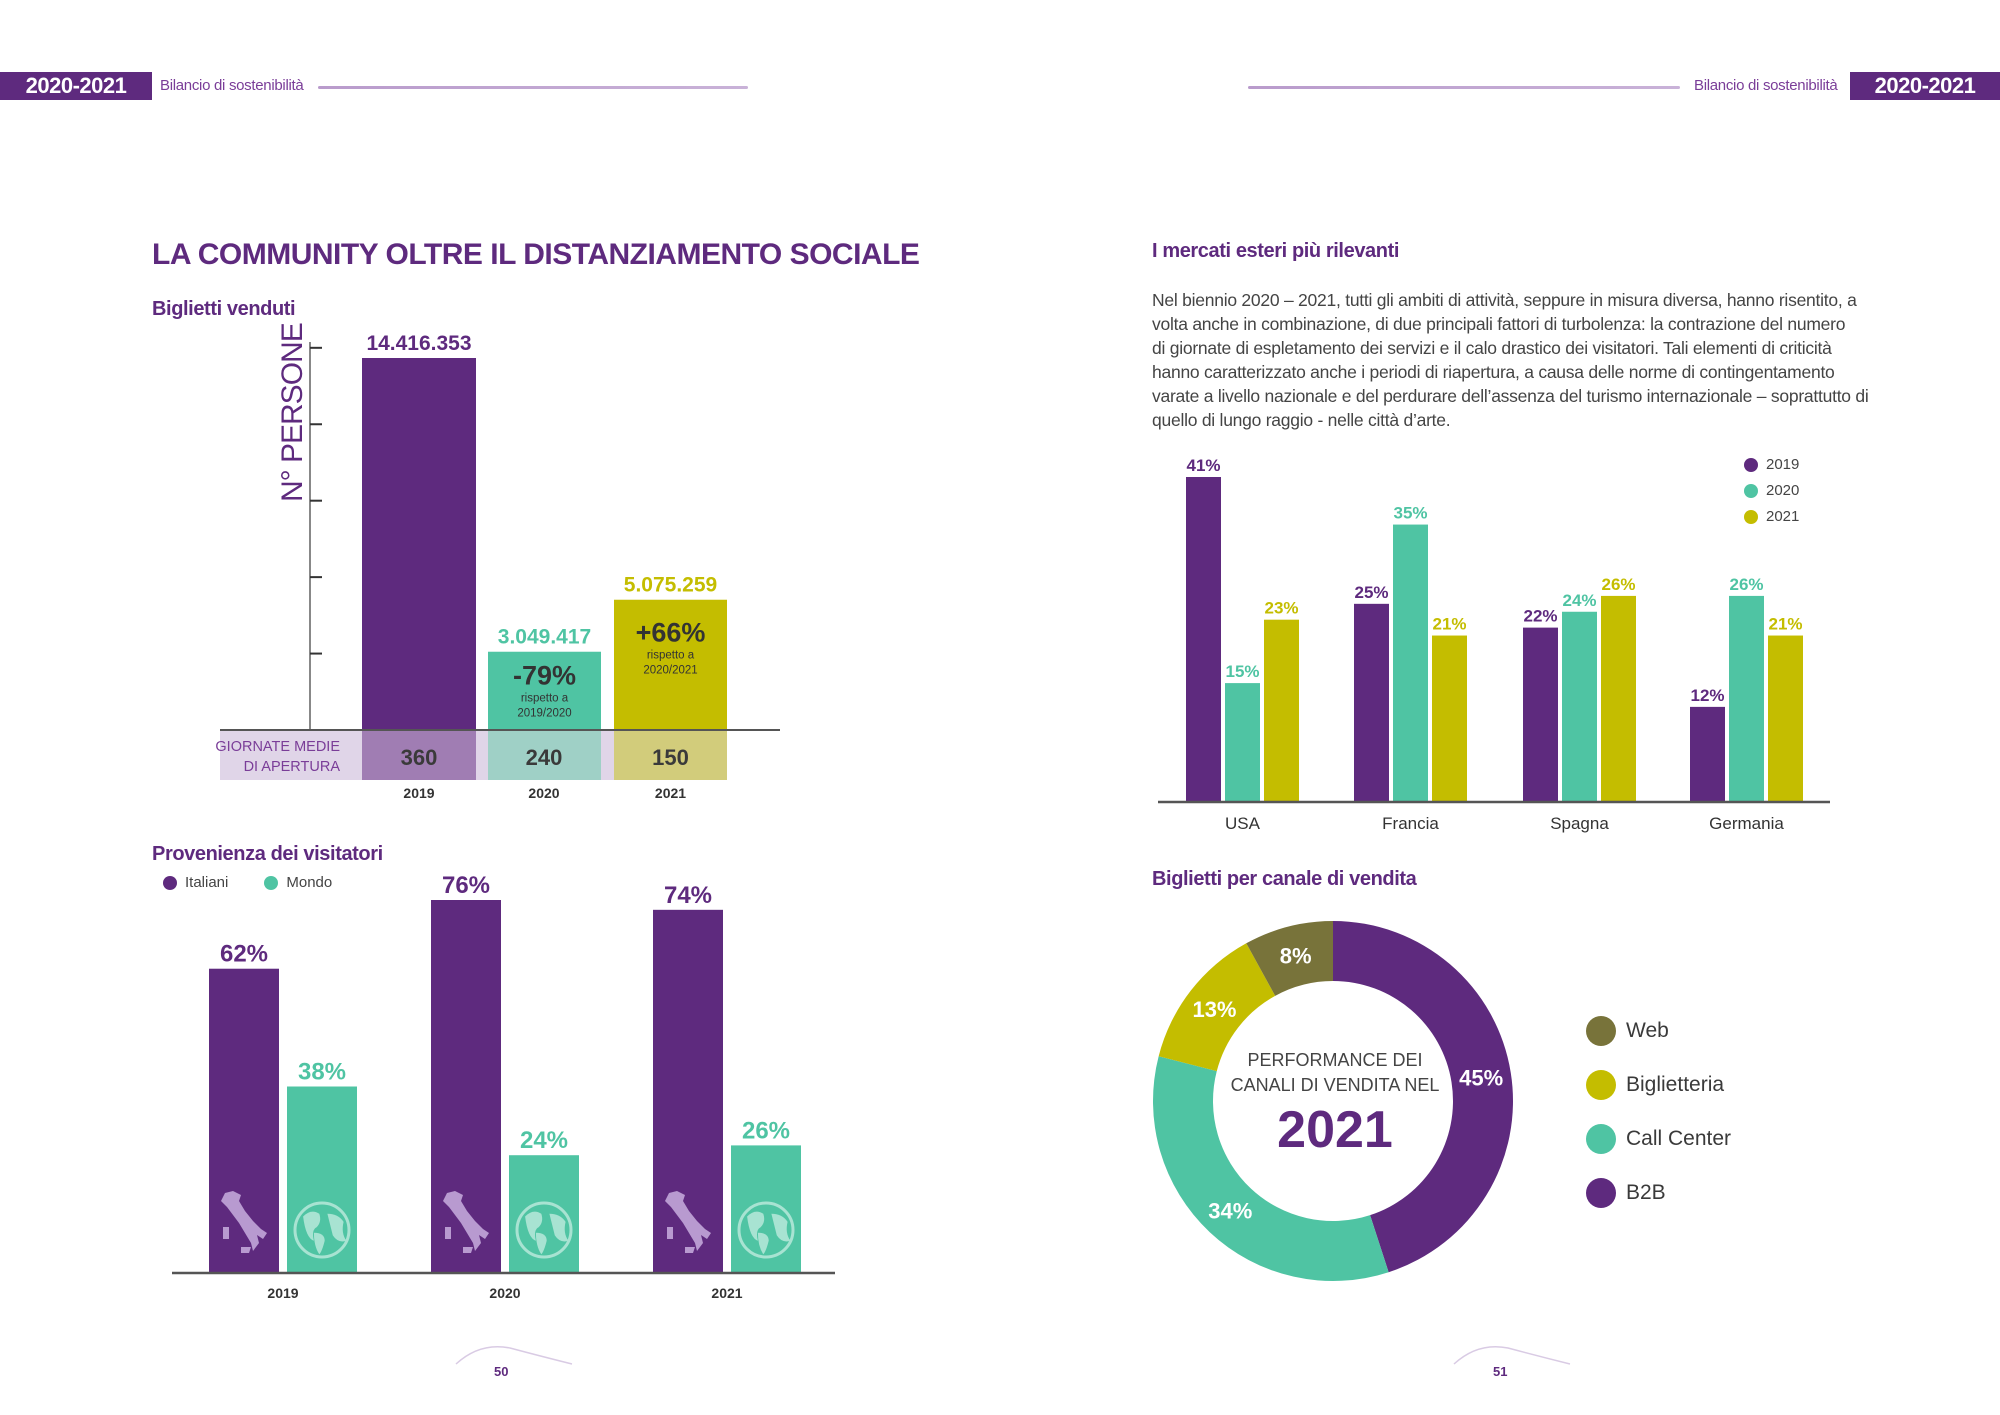  What do you see at coordinates (419, 757) in the screenshot?
I see `opening-days-value: 360` at bounding box center [419, 757].